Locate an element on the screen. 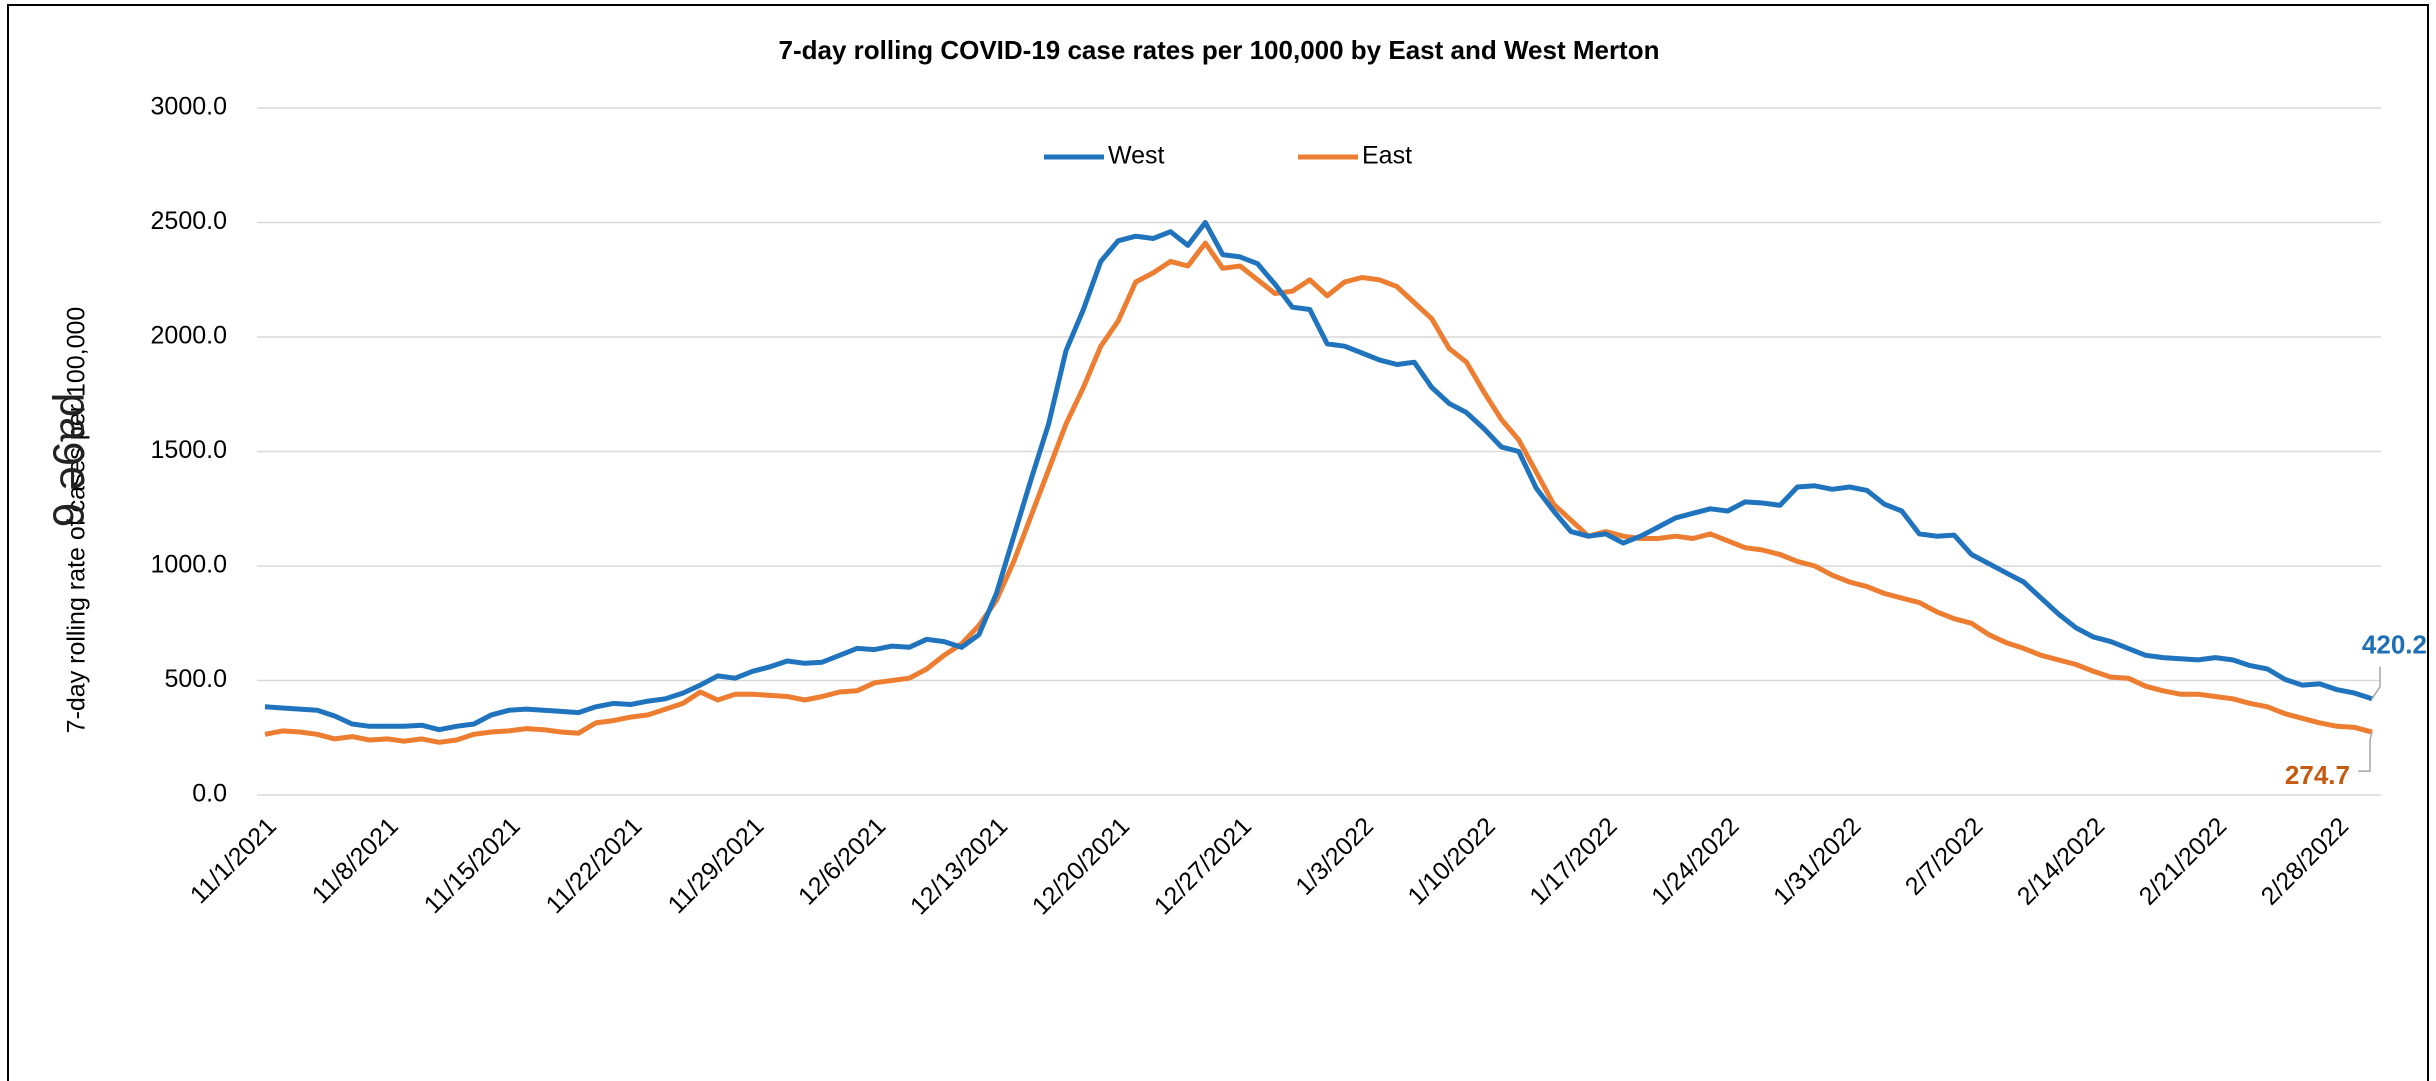  x-tick-label: 2/7/2022 is located at coordinates (1944, 856).